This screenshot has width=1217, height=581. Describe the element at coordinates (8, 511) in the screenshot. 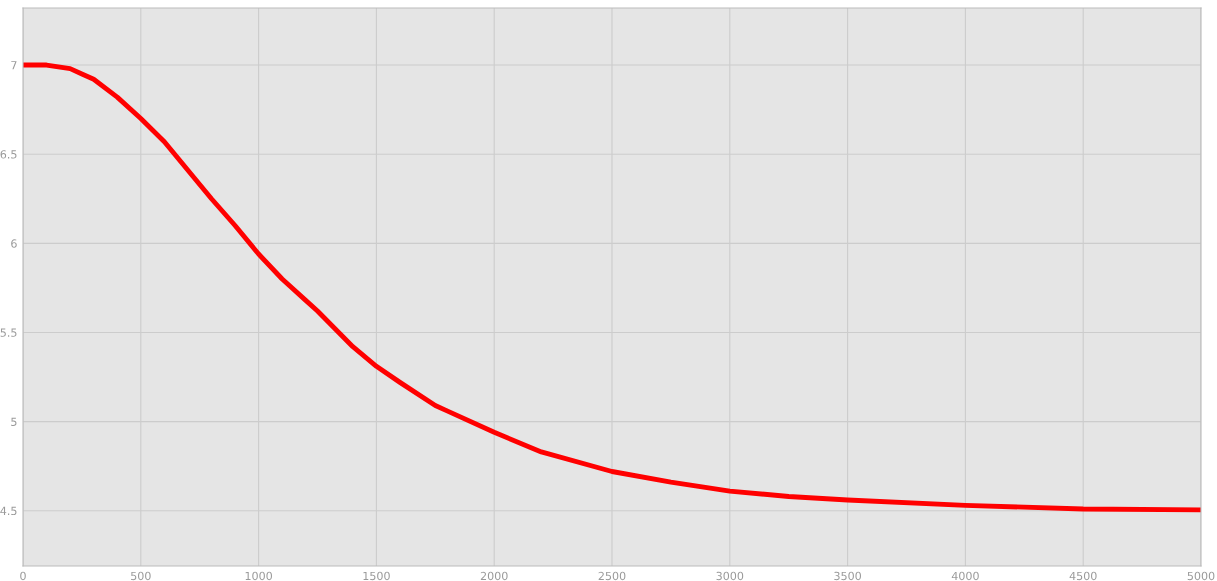

I see `y-tick-label: 4.5` at that location.